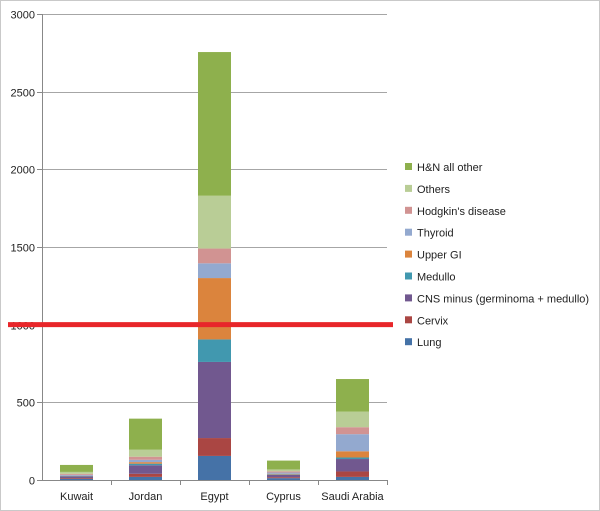  I want to click on legend-swatch-medullo, so click(408, 276).